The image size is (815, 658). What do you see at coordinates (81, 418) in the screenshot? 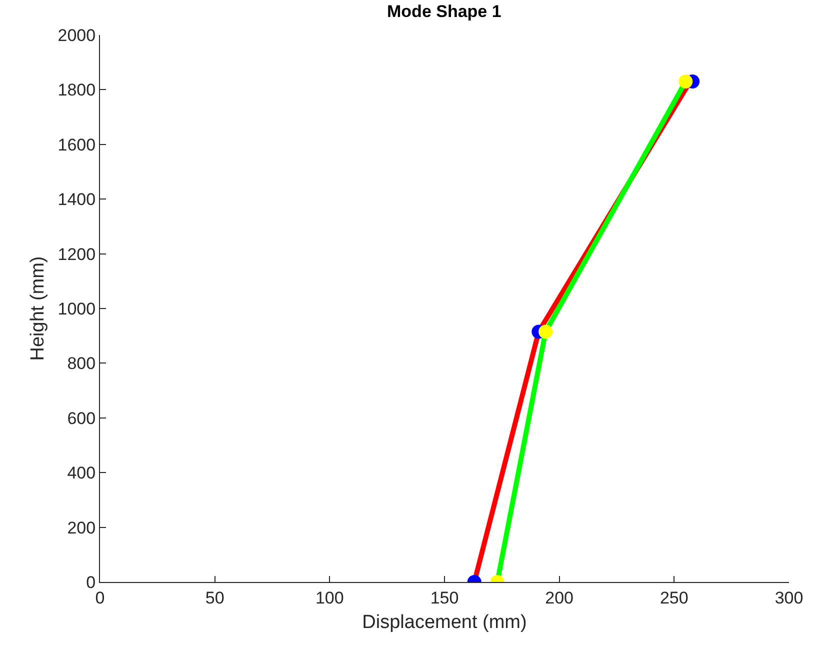
I see `y-tick-label: 600` at bounding box center [81, 418].